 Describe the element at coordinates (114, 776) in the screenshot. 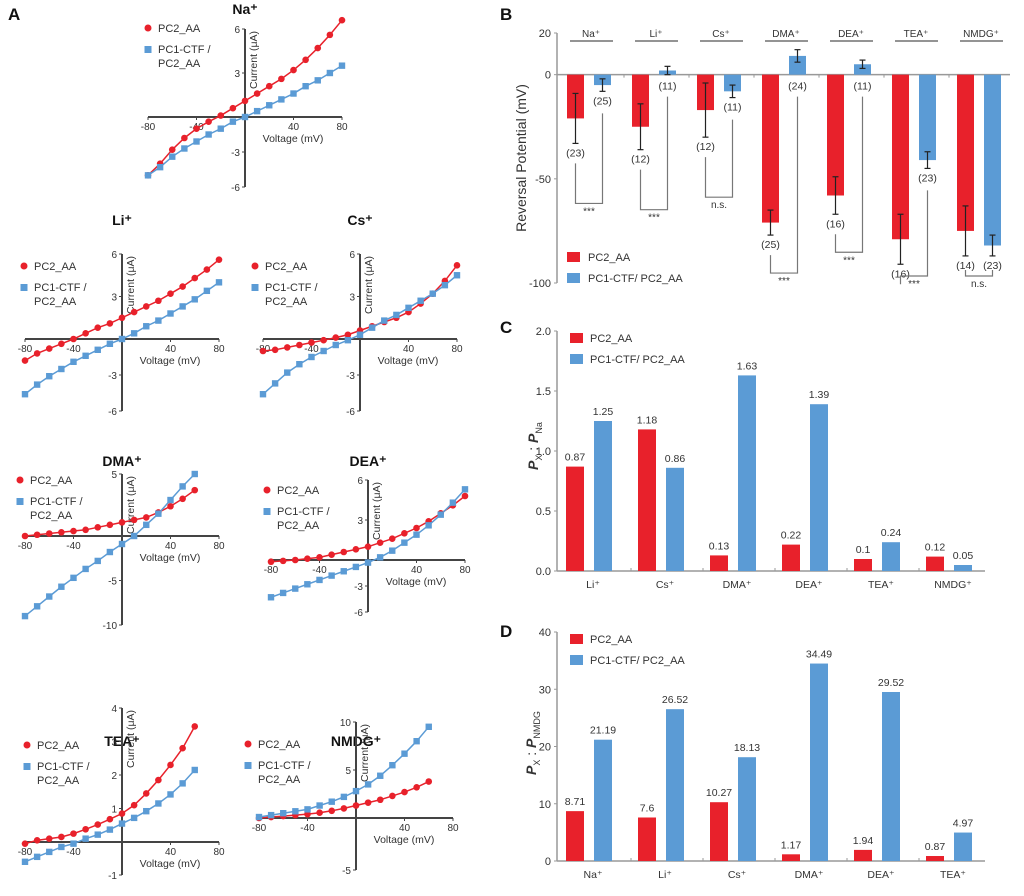

I see `y-tick-label: 2` at that location.